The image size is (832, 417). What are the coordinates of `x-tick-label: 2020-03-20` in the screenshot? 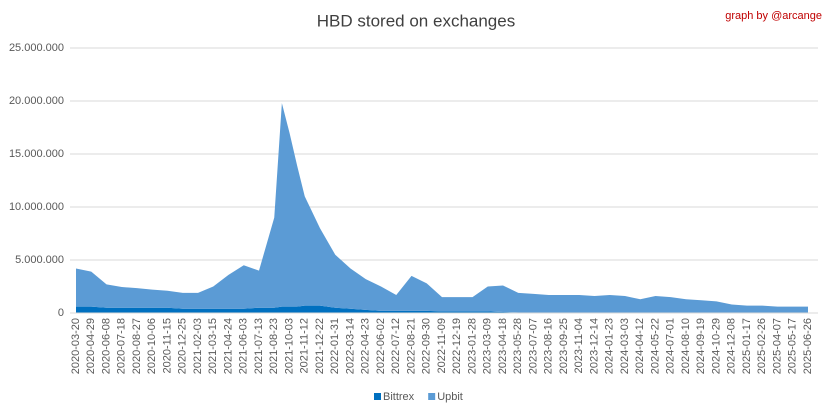 It's located at (76, 346).